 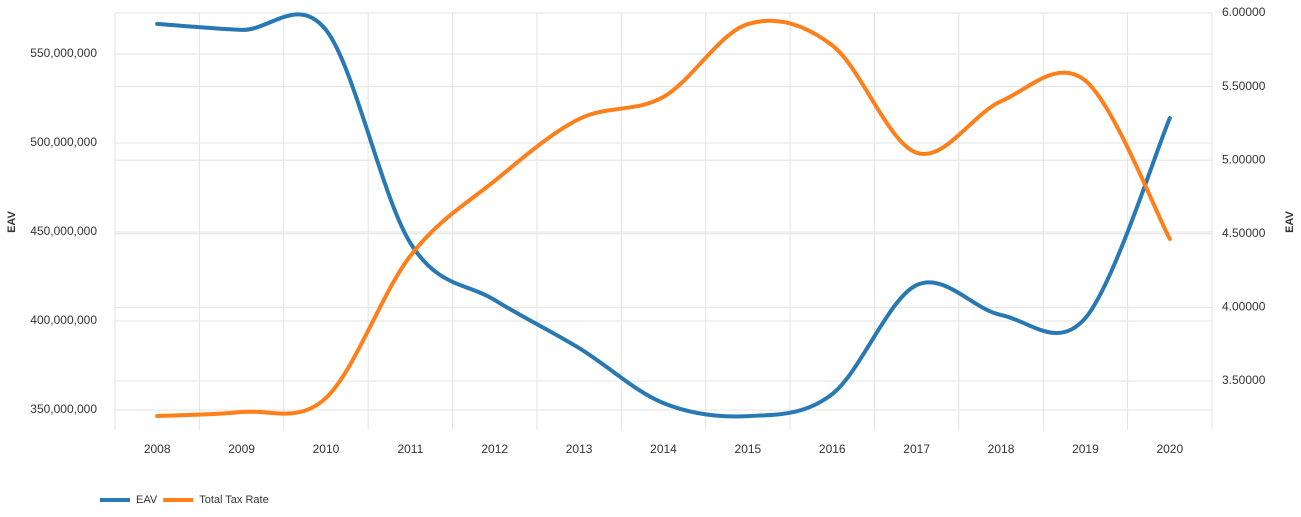 What do you see at coordinates (1244, 159) in the screenshot?
I see `y2-tick-label: 5.00000` at bounding box center [1244, 159].